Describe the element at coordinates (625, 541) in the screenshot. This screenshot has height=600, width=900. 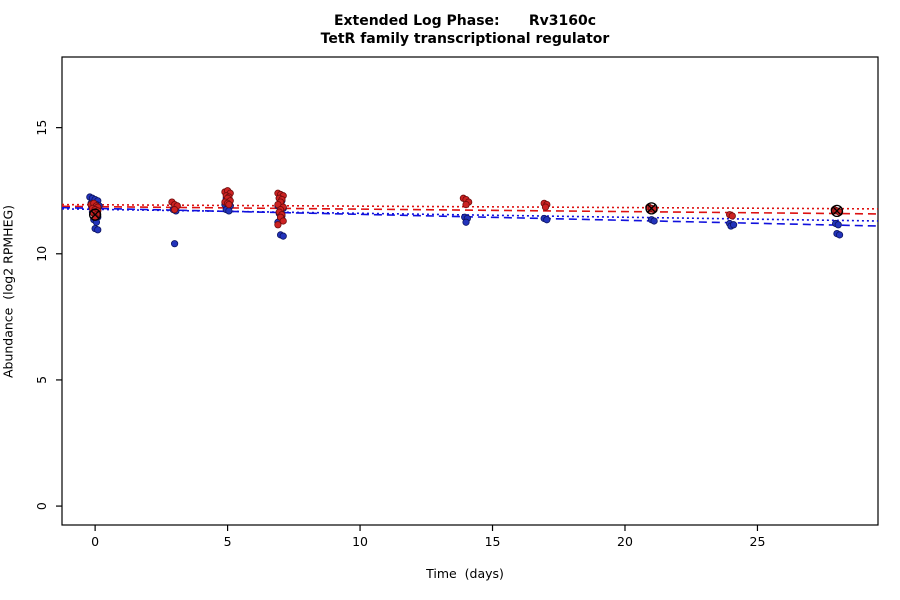
I see `svg-text: 20` at that location.